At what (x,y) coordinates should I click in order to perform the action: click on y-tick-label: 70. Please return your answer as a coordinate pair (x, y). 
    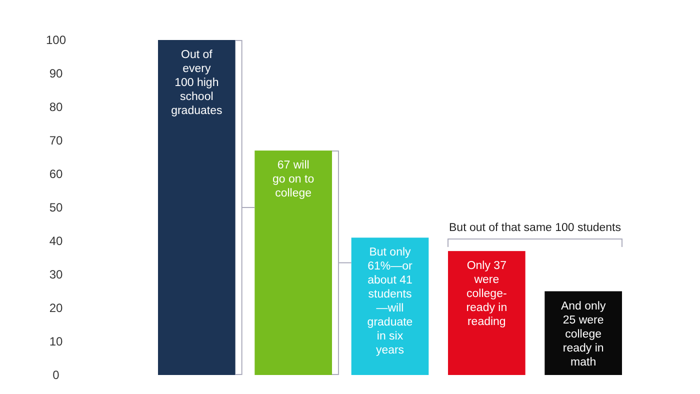
    Looking at the image, I should click on (56, 141).